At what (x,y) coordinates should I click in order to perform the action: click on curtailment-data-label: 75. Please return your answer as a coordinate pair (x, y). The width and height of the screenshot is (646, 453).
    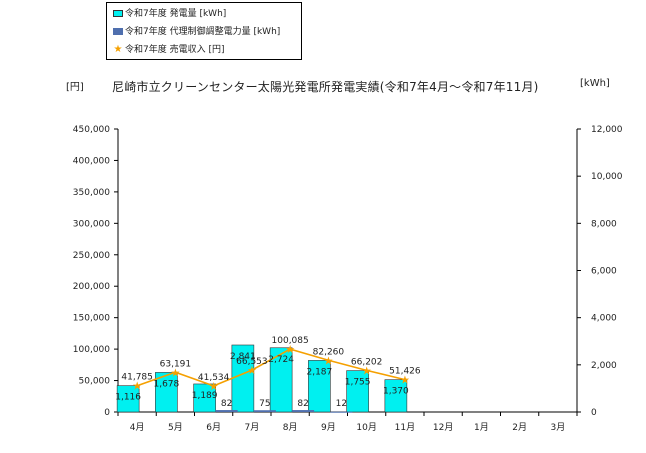
    Looking at the image, I should click on (264, 404).